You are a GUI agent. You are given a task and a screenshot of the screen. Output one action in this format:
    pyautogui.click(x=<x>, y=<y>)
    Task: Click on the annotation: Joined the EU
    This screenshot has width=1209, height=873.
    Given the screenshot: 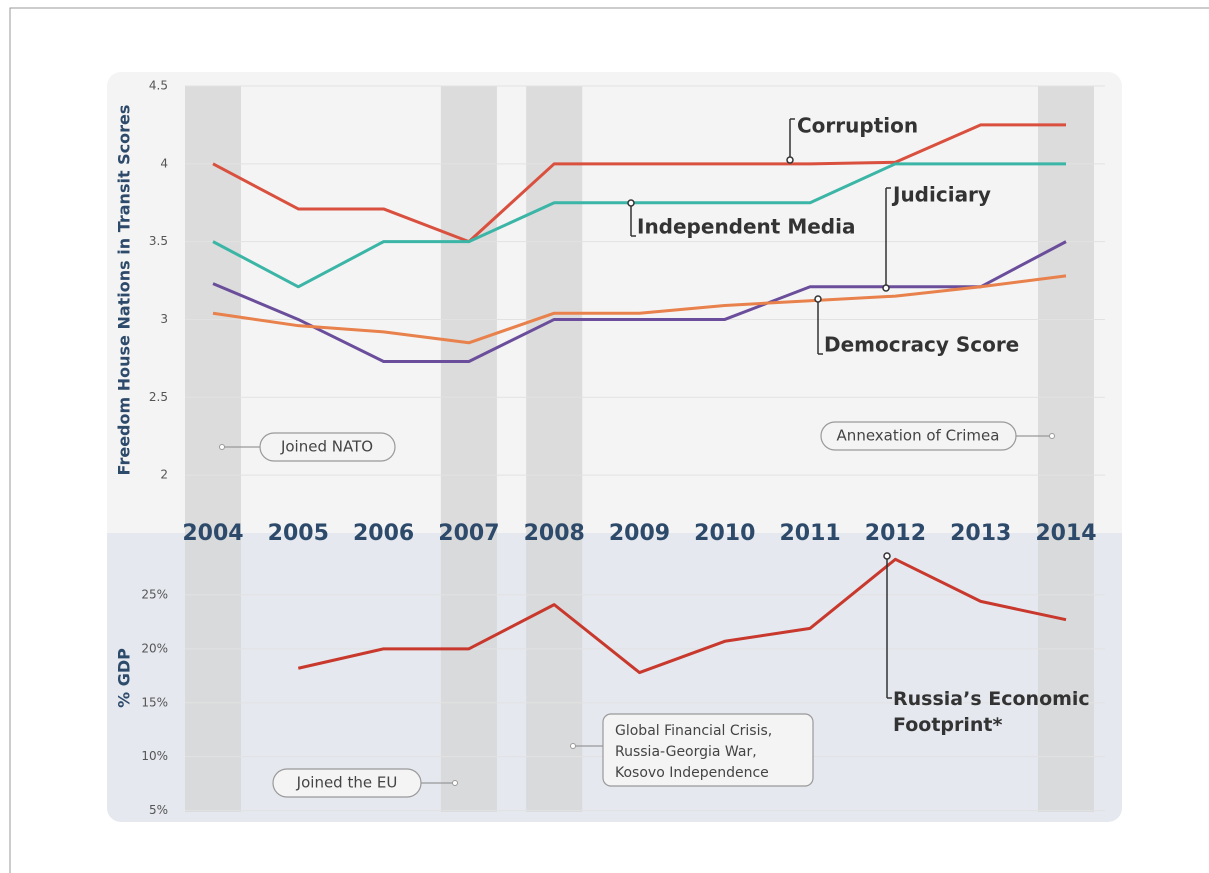 What is the action you would take?
    pyautogui.click(x=347, y=783)
    